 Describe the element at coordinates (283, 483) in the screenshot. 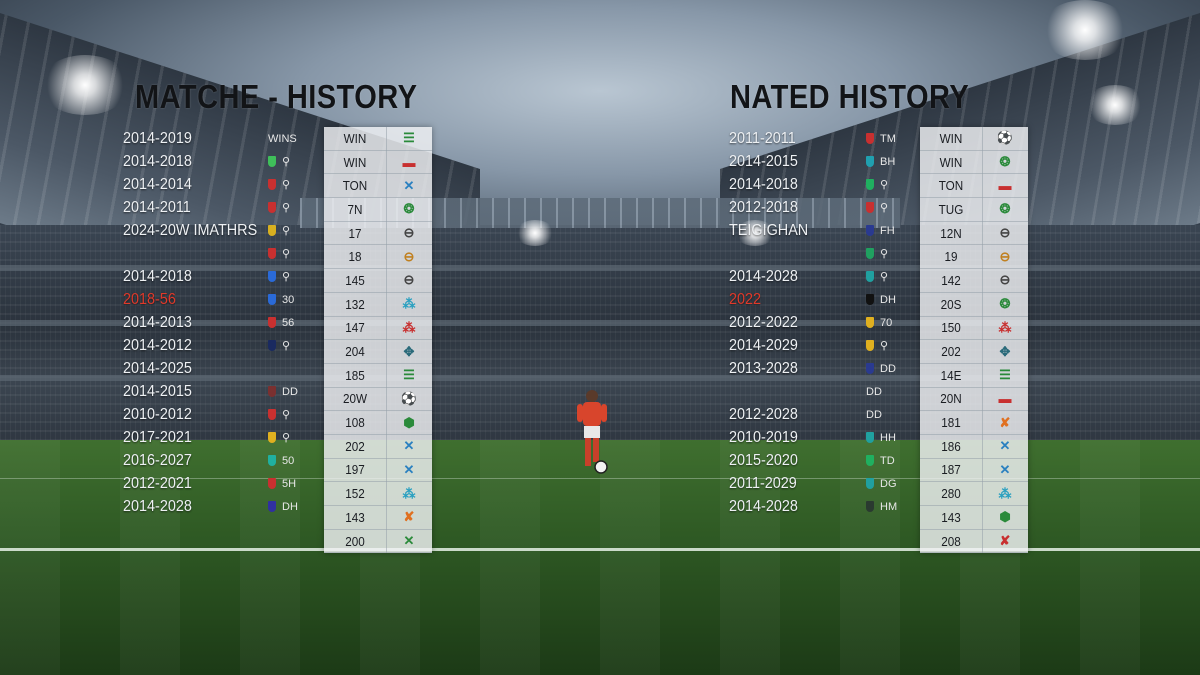

I see `team-badge-row: 5H` at that location.